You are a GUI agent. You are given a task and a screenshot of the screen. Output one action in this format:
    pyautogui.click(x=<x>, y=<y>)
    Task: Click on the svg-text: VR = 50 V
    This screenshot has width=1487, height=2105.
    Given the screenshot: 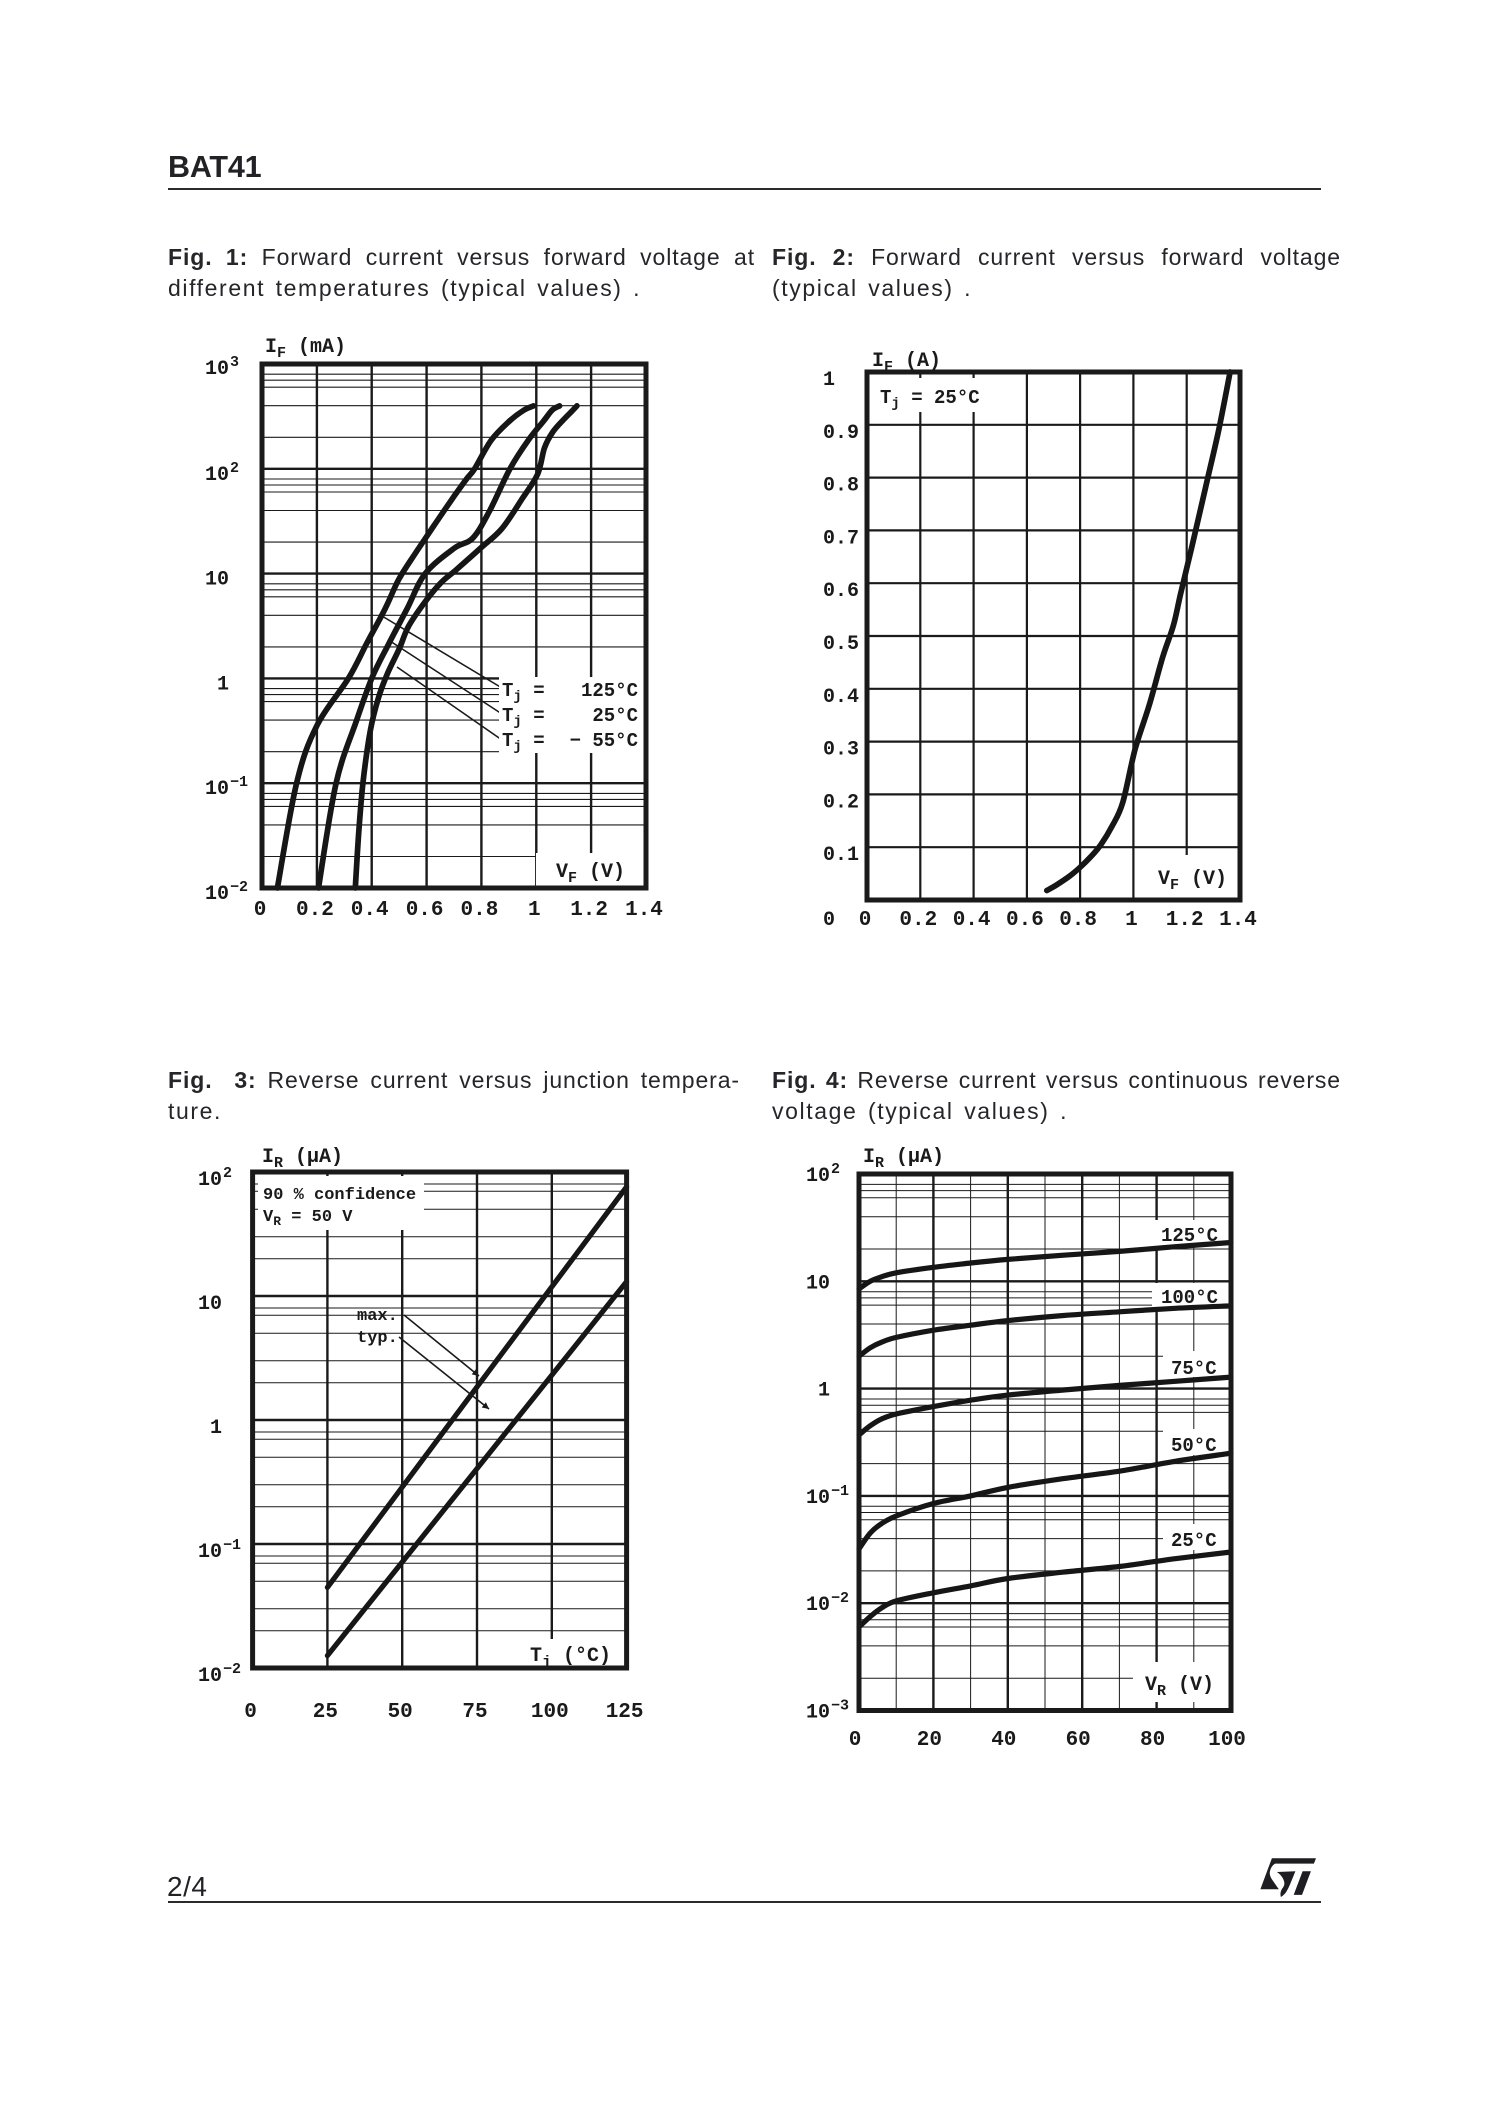 What is the action you would take?
    pyautogui.click(x=308, y=1218)
    